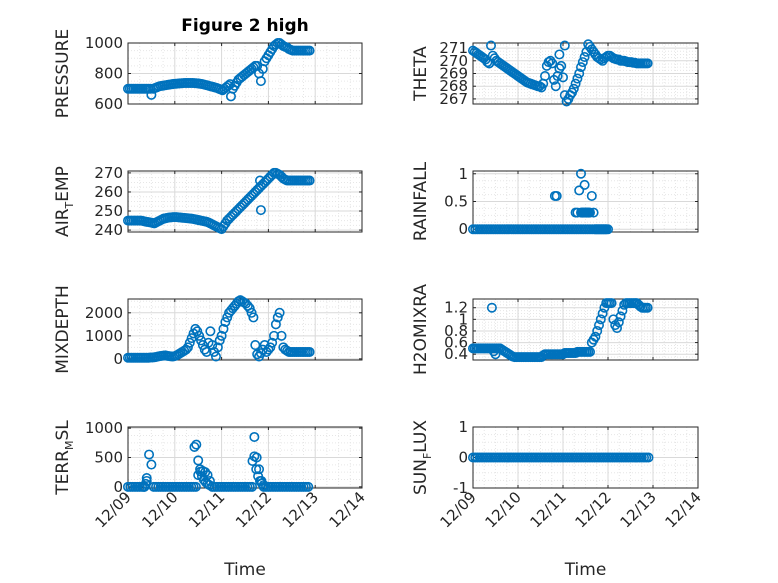 The image size is (778, 583). I want to click on y-axis-label: RAINFALL, so click(421, 201).